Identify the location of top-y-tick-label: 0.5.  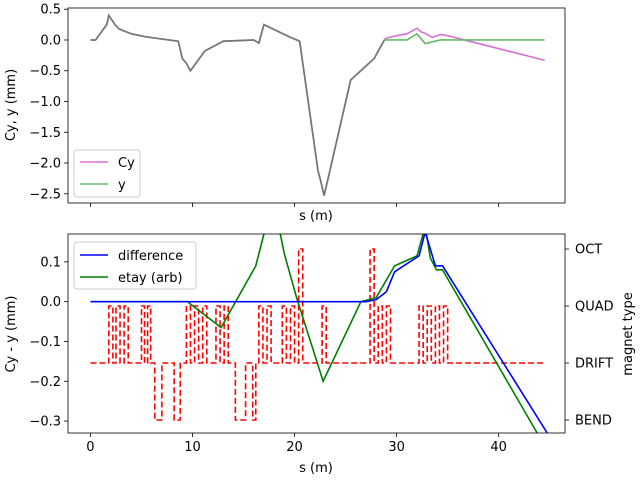
(50, 10).